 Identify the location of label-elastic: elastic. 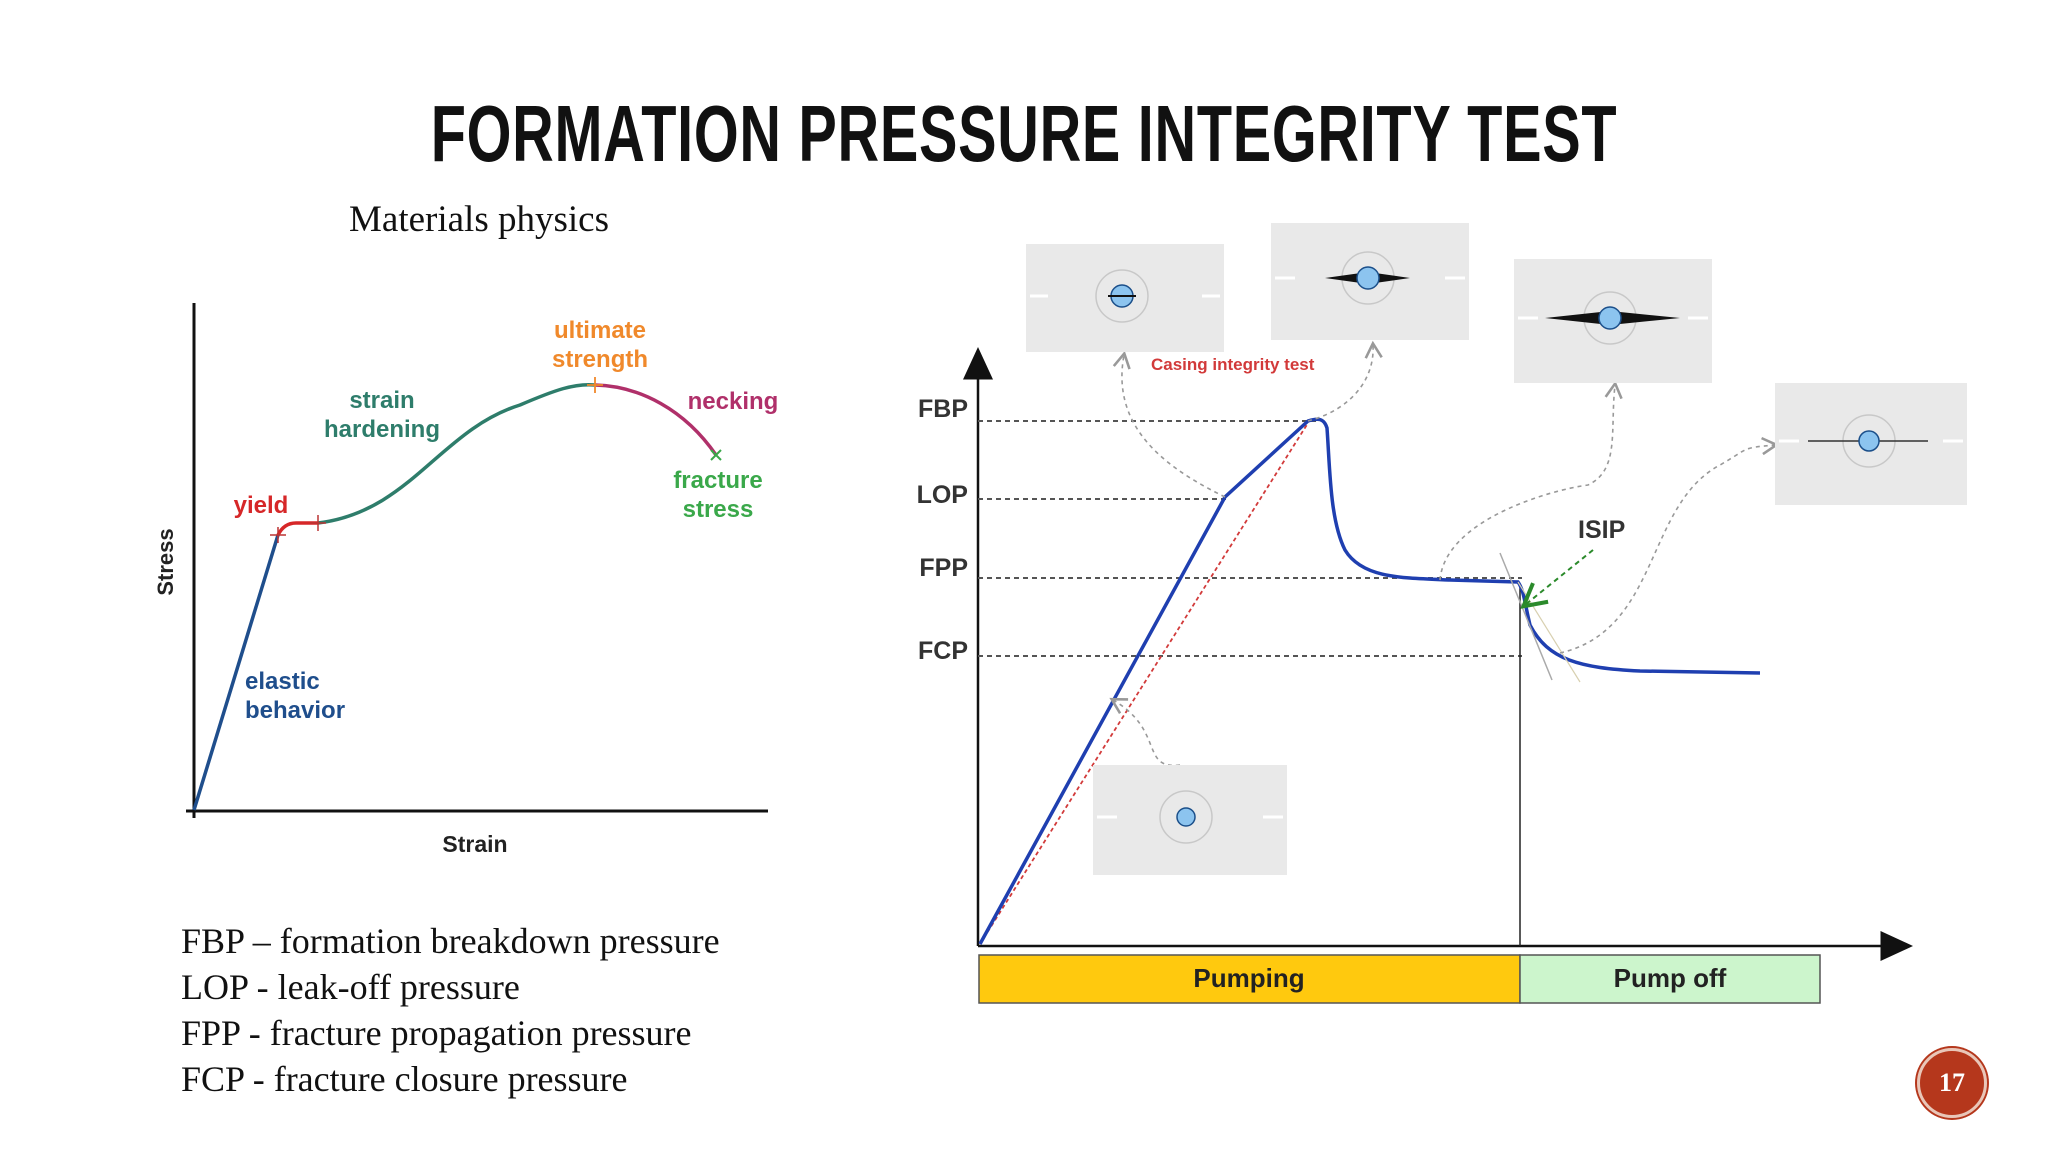
(282, 681).